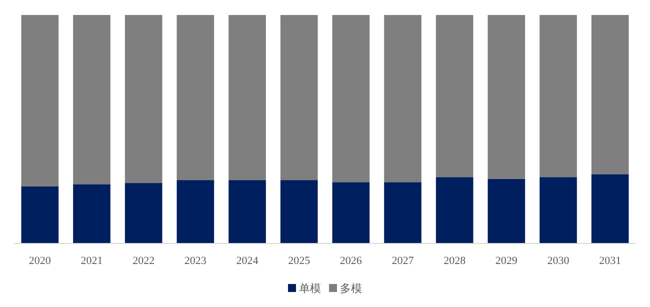  What do you see at coordinates (558, 261) in the screenshot?
I see `x-tick-label: 2030` at bounding box center [558, 261].